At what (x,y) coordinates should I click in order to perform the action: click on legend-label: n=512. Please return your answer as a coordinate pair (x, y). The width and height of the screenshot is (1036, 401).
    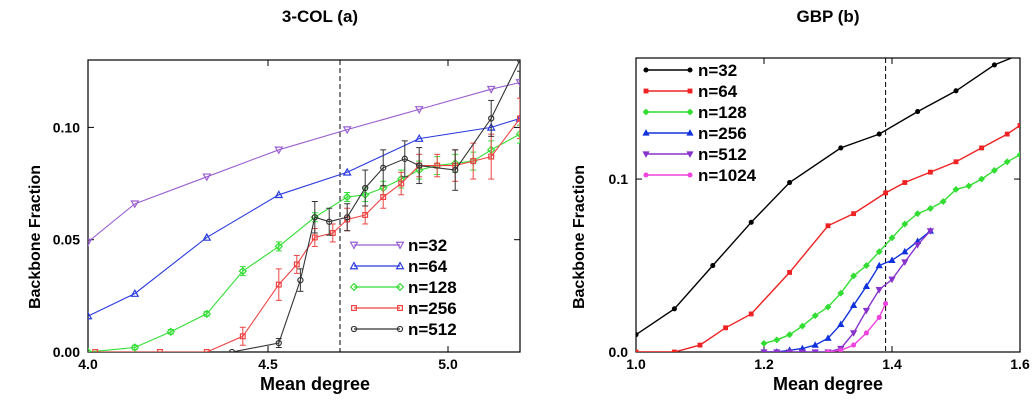
    Looking at the image, I should click on (432, 329).